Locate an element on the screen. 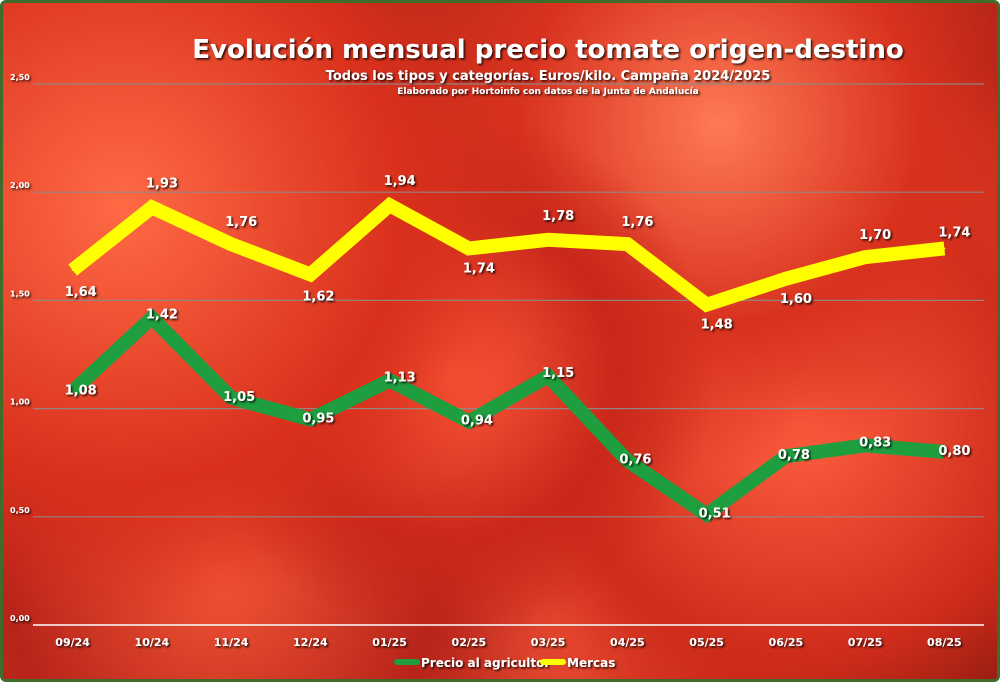 The image size is (1000, 682). data-label-agricultor: 0,78 is located at coordinates (794, 455).